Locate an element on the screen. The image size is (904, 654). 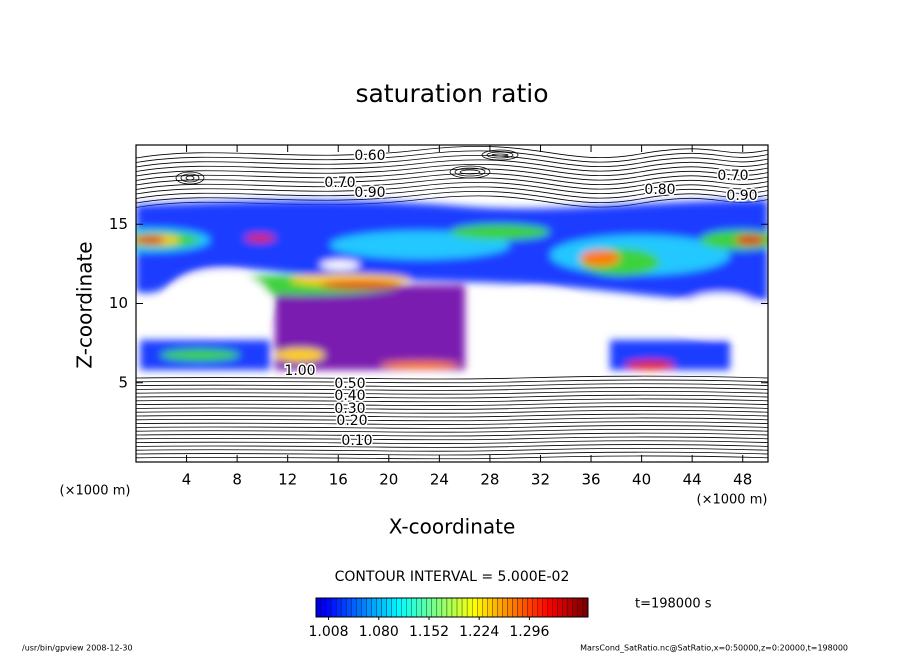
contour-label: 0.10 is located at coordinates (356, 441).